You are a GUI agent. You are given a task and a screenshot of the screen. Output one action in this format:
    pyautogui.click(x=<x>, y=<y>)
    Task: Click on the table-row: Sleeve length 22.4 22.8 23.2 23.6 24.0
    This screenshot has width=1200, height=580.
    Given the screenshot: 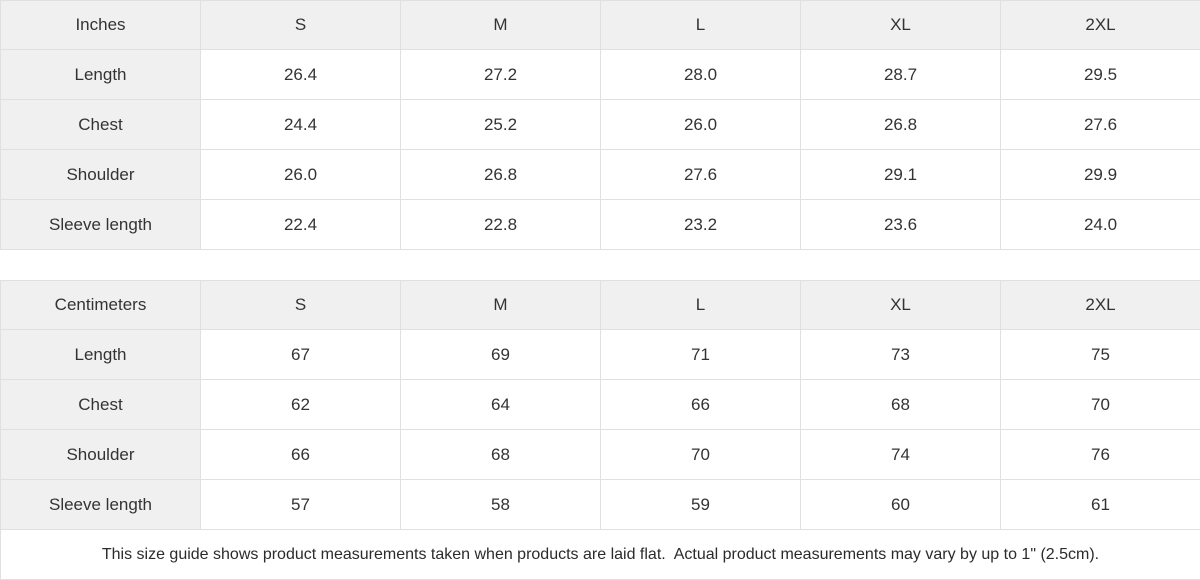 What is the action you would take?
    pyautogui.click(x=600, y=224)
    